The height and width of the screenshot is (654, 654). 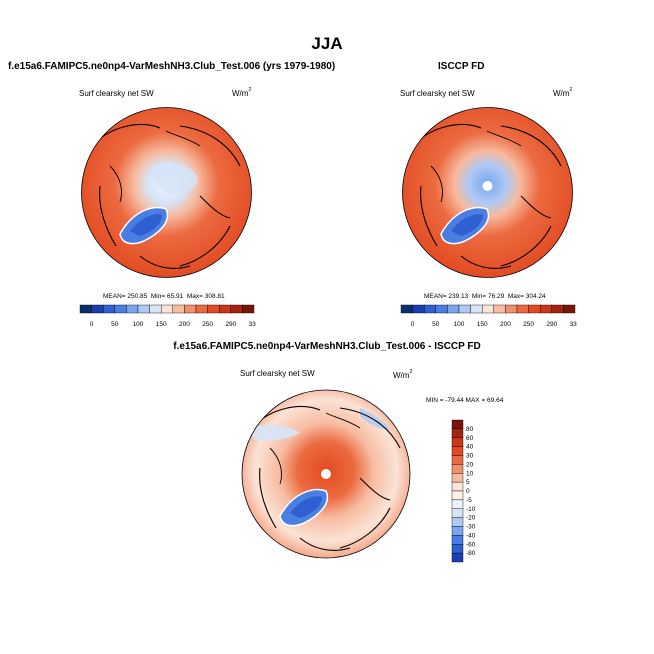 What do you see at coordinates (470, 438) in the screenshot?
I see `diff-colorbar-tick: 60` at bounding box center [470, 438].